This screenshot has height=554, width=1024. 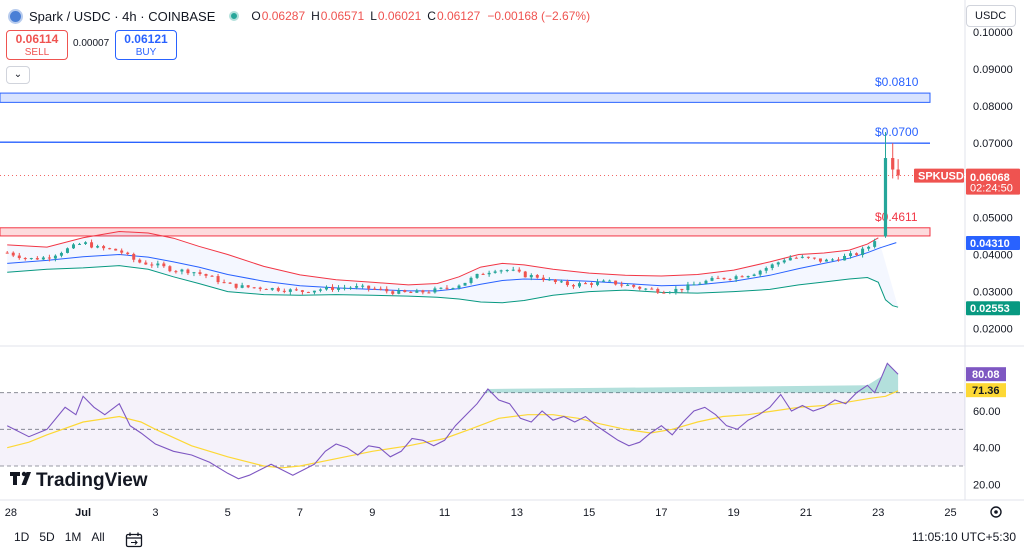 What do you see at coordinates (589, 513) in the screenshot?
I see `time-tick-label: 15` at bounding box center [589, 513].